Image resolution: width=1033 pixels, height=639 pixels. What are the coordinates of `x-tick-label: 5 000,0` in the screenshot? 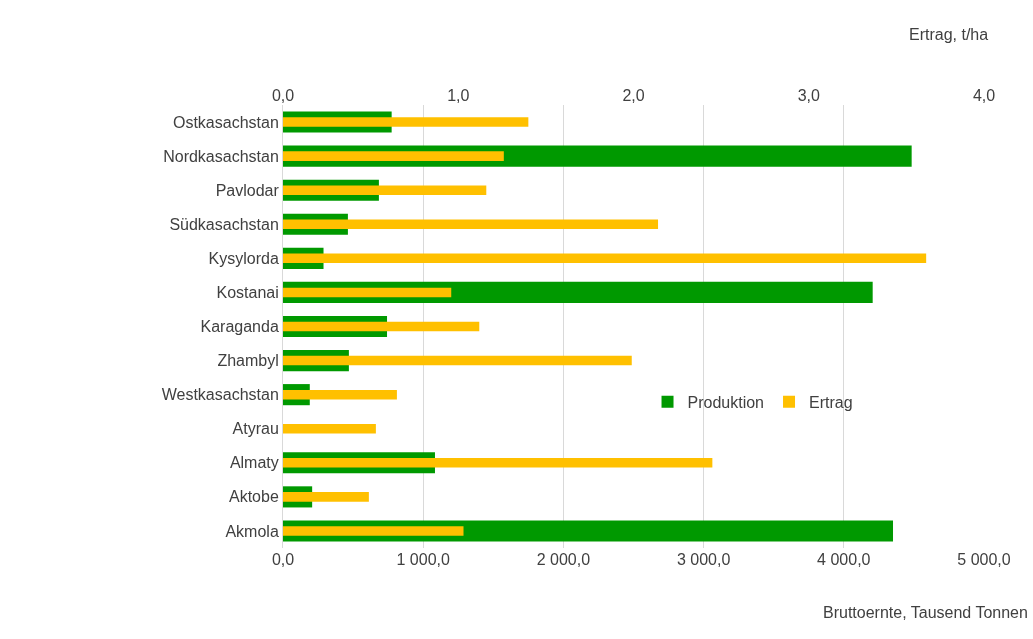 It's located at (984, 559).